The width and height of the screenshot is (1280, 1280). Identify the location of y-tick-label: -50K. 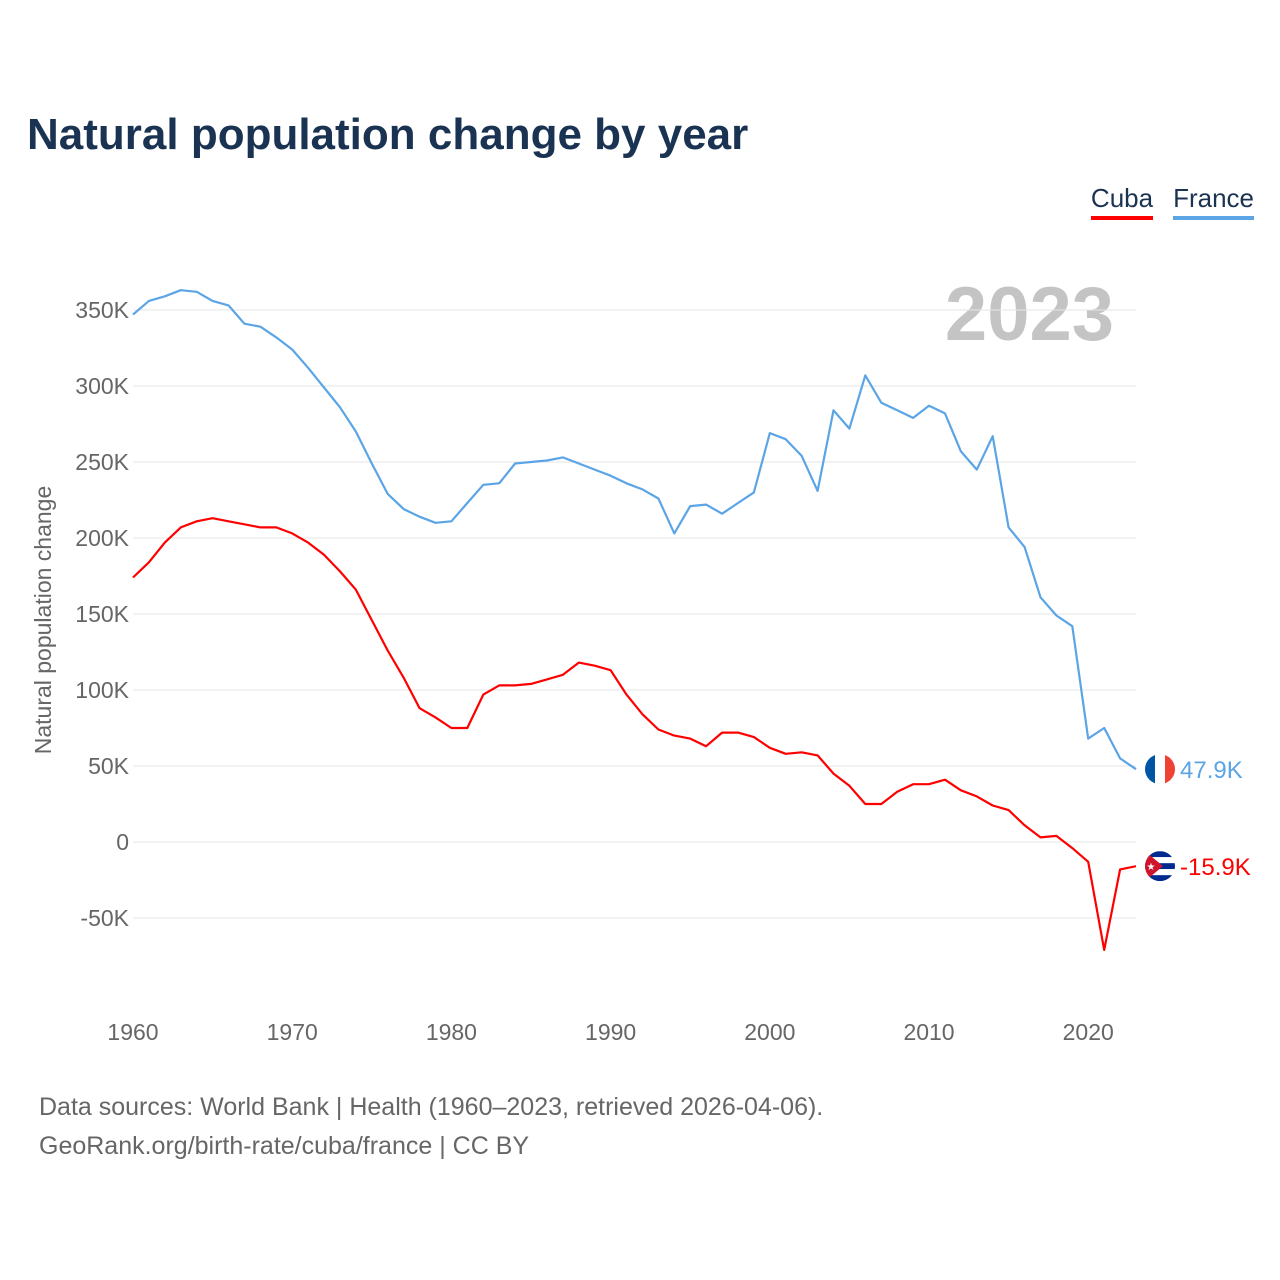
(104, 918).